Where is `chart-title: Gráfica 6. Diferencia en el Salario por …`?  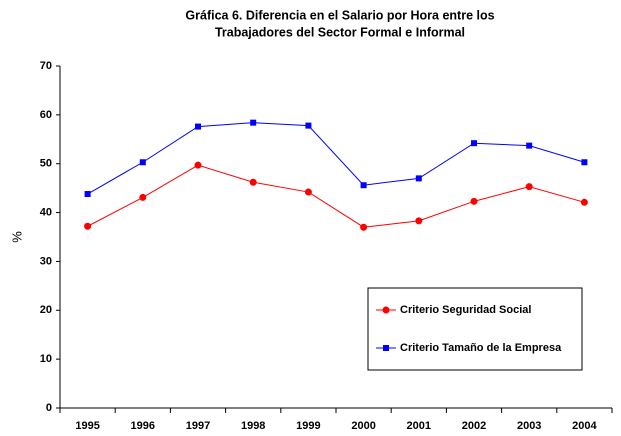 chart-title: Gráfica 6. Diferencia en el Salario por … is located at coordinates (339, 15).